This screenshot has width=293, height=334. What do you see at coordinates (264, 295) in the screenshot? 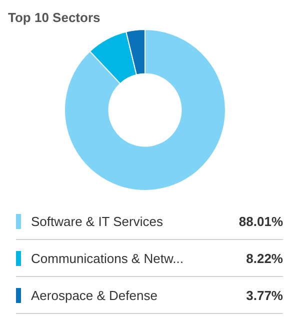
I see `data-label: 3.77%` at bounding box center [264, 295].